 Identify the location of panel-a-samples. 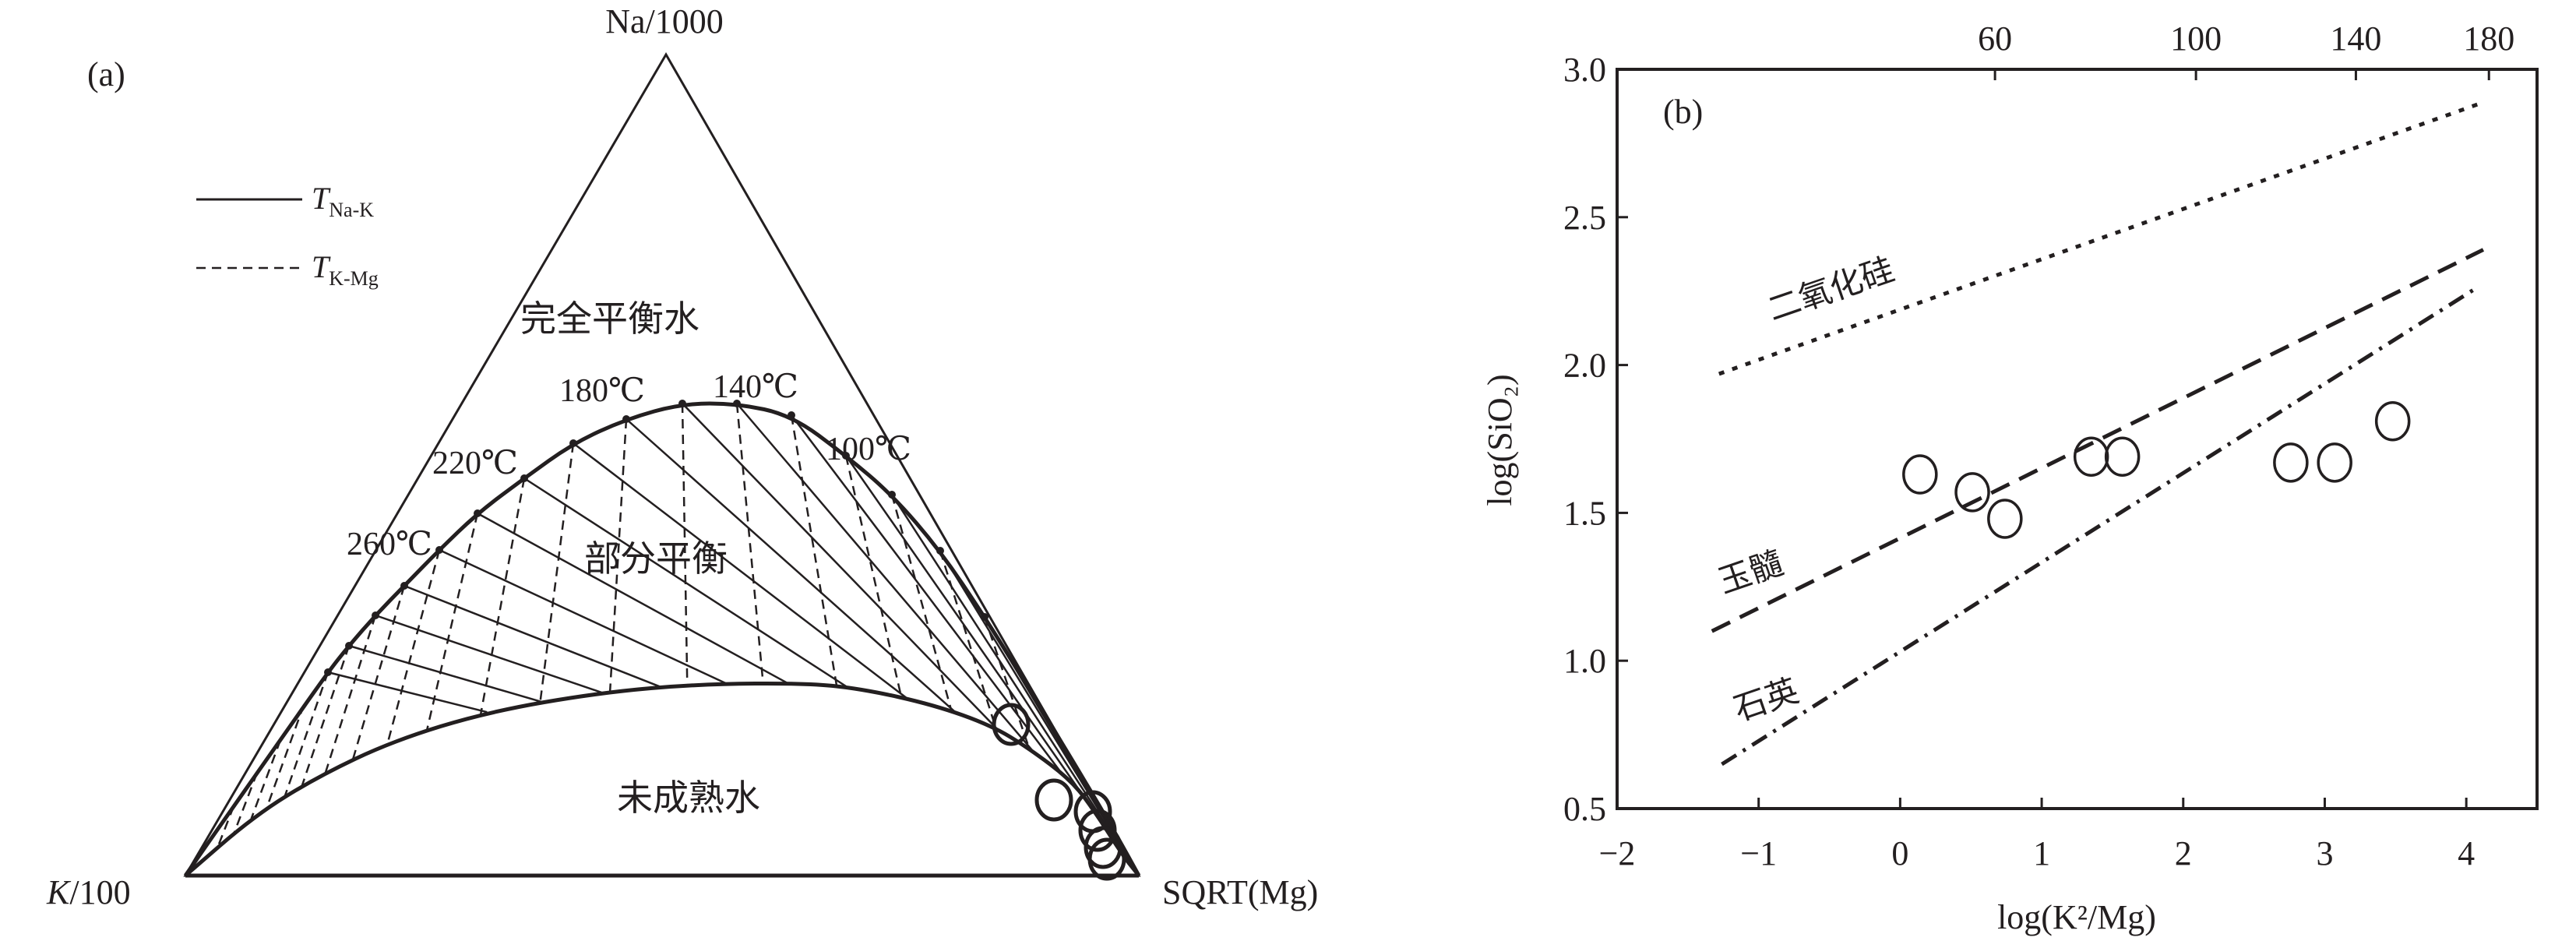
(1059, 792).